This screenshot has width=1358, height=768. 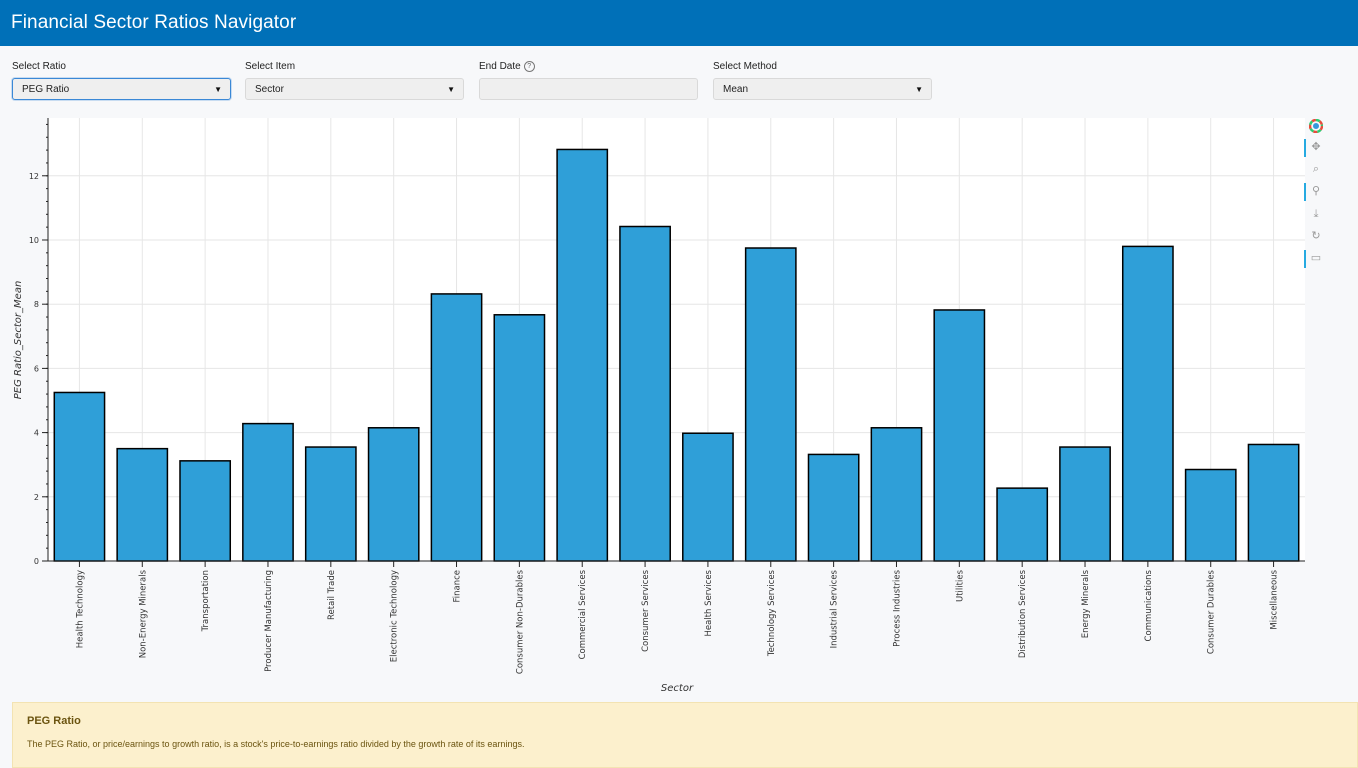 I want to click on select-method-dropdown: Mean ▼, so click(x=822, y=89).